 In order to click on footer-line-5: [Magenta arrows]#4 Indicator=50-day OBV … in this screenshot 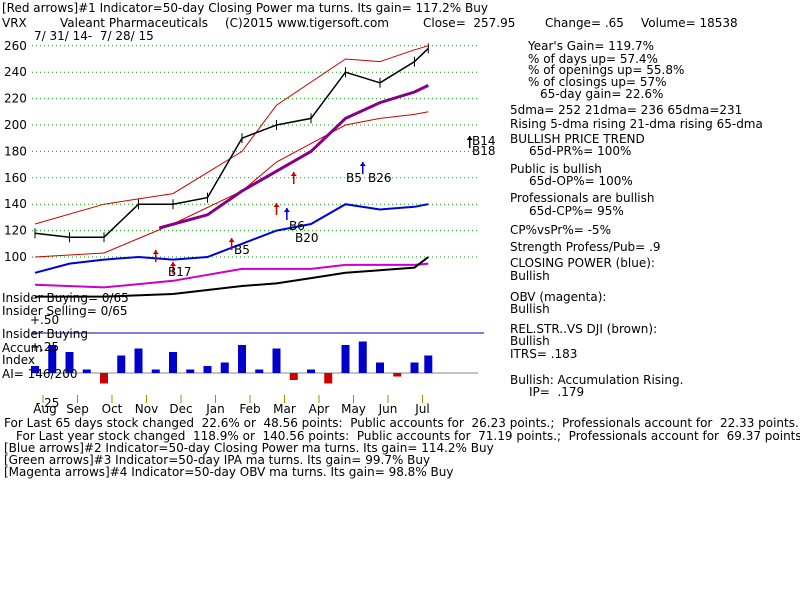, I will do `click(229, 472)`.